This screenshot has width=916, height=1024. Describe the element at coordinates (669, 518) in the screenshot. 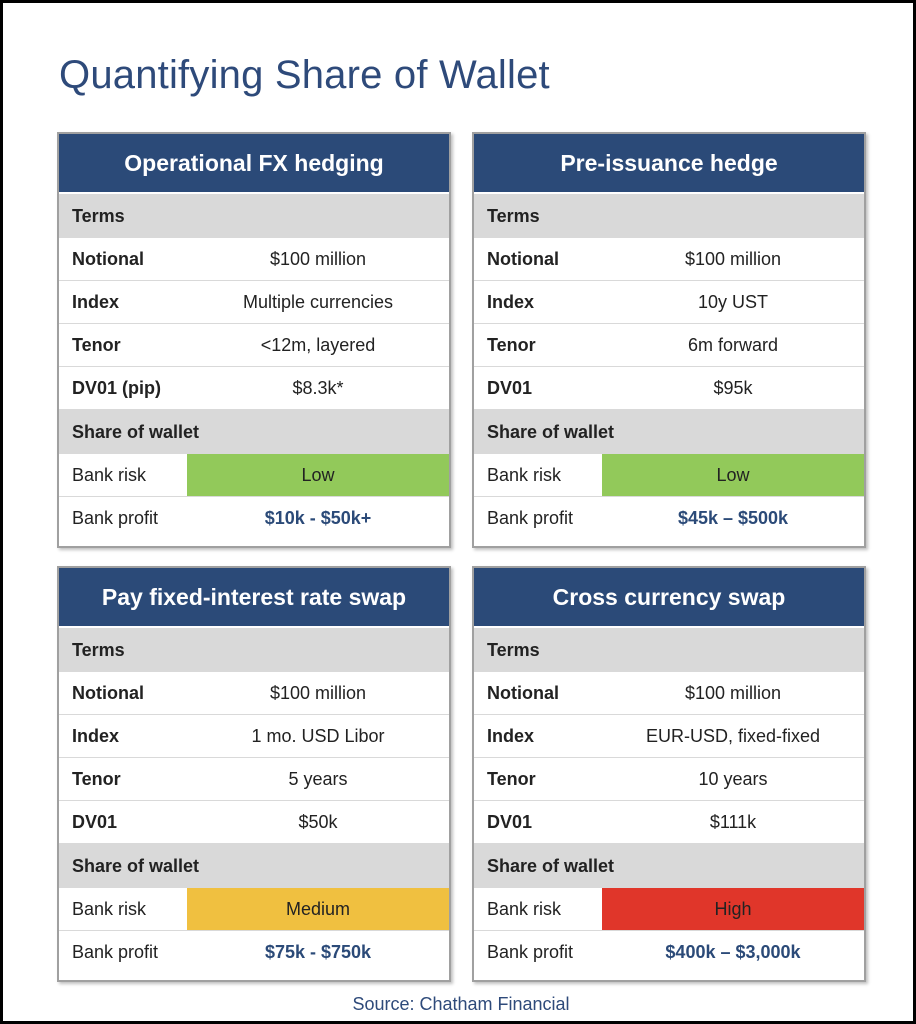

I see `bank-profit-row: Bank profit $45k – $500k` at that location.